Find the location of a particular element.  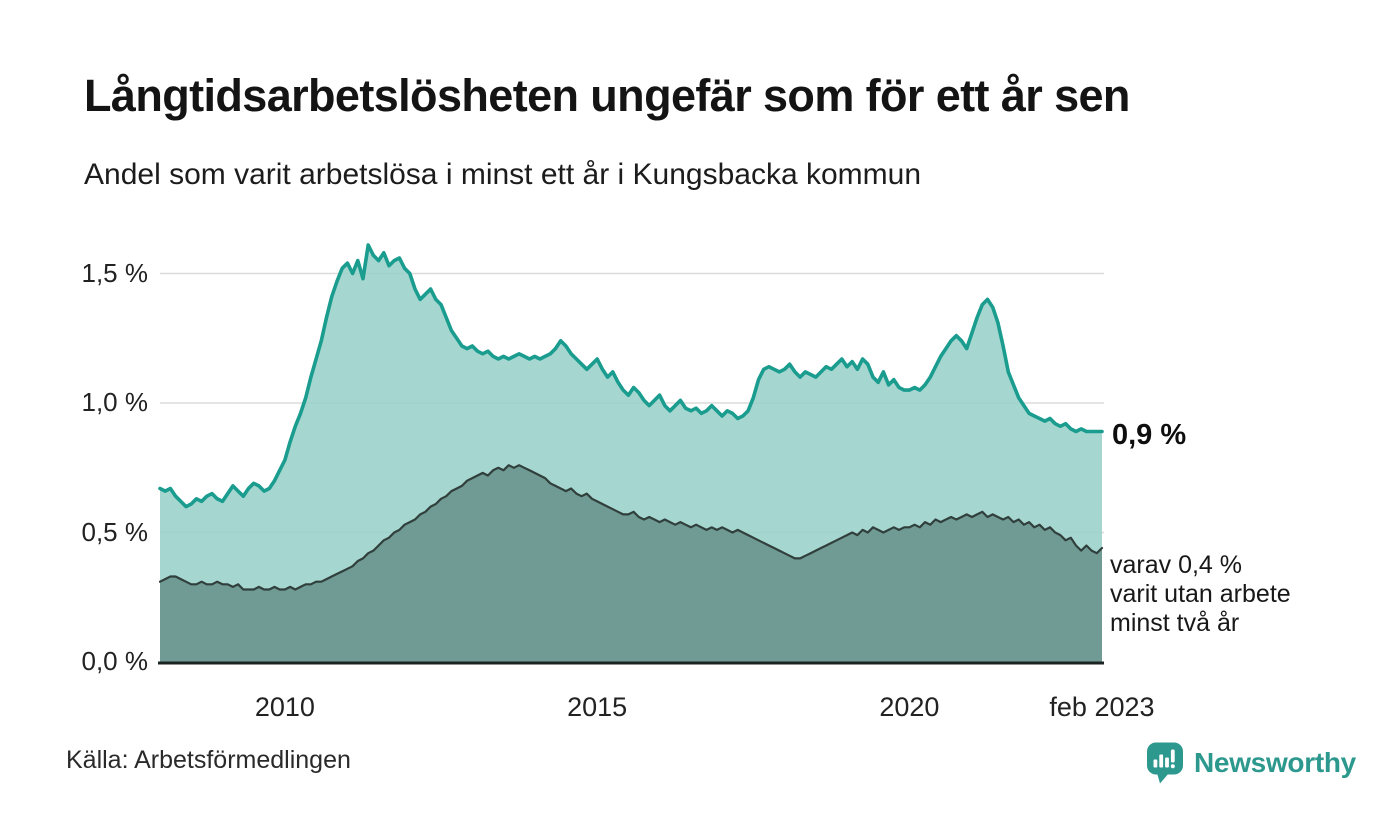

newsworthy-logo-text: Newsworthy is located at coordinates (1275, 762).